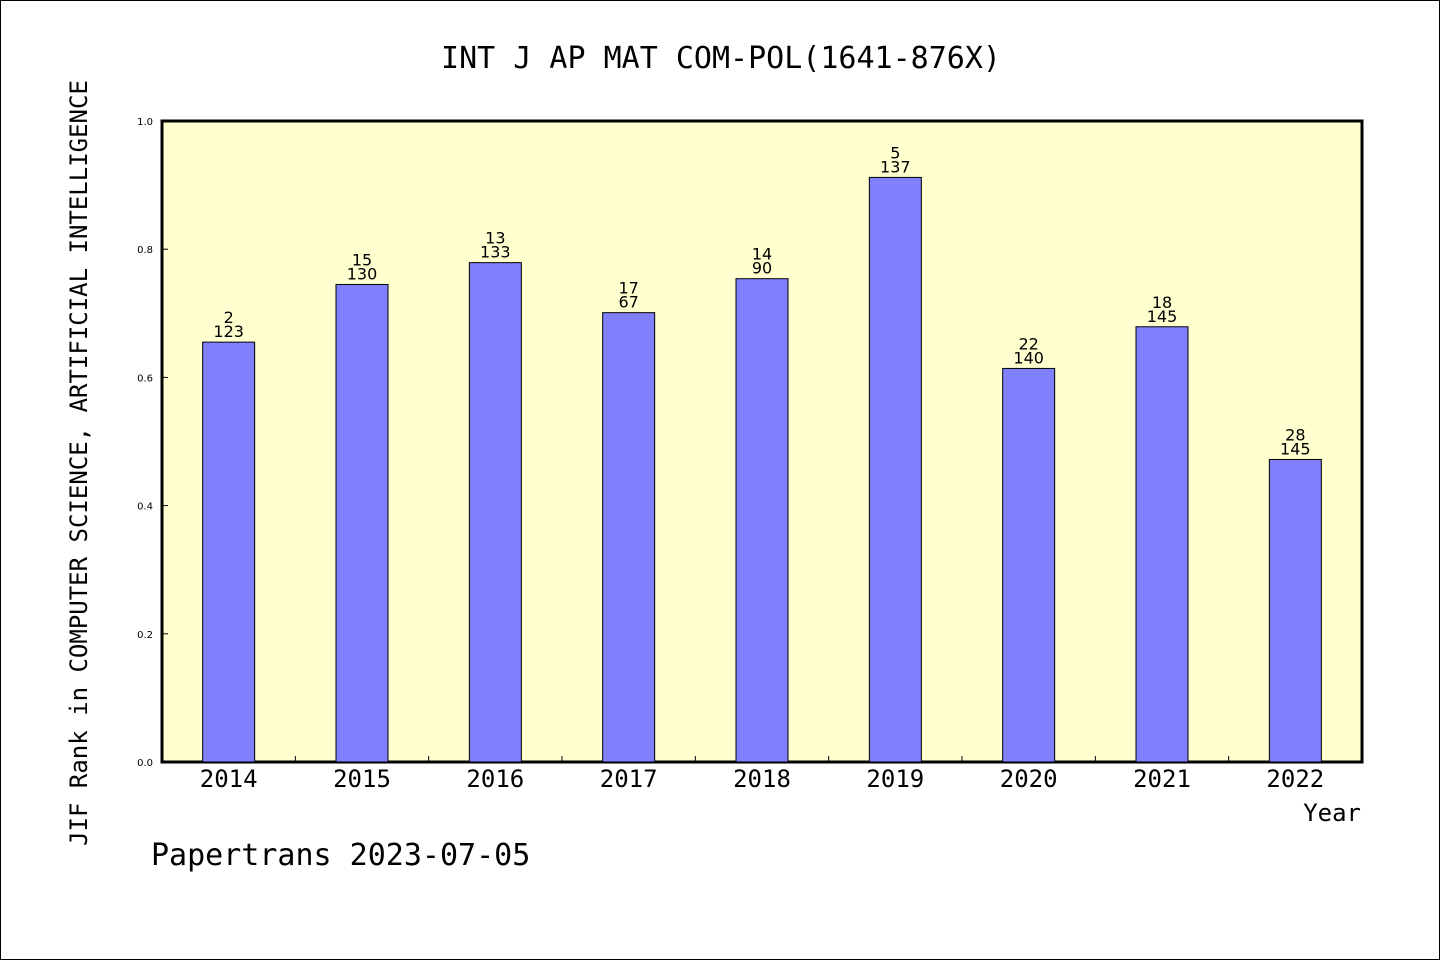  What do you see at coordinates (229, 552) in the screenshot?
I see `bar-2014` at bounding box center [229, 552].